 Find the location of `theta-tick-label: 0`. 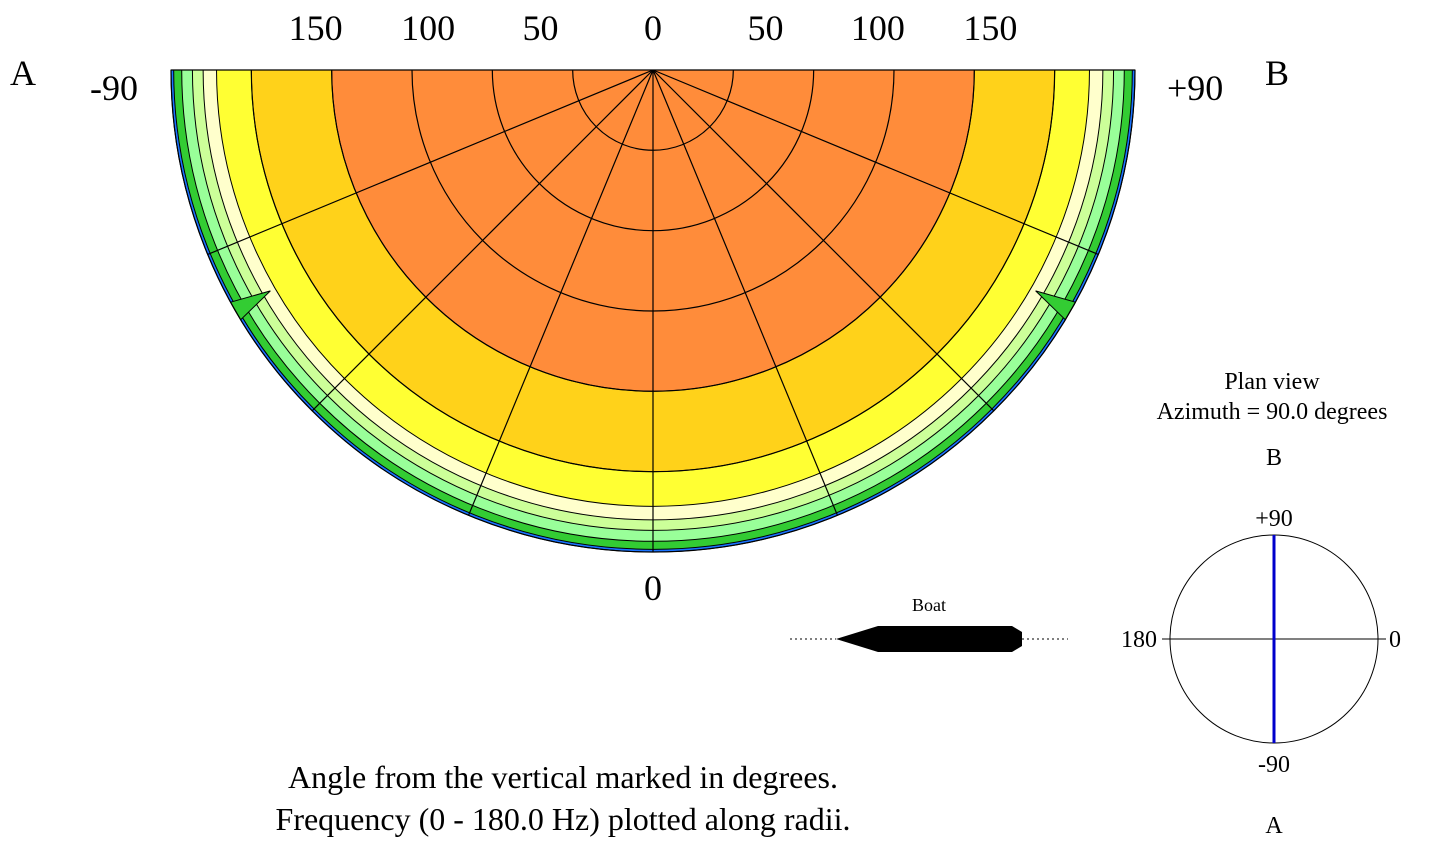

theta-tick-label: 0 is located at coordinates (653, 28).